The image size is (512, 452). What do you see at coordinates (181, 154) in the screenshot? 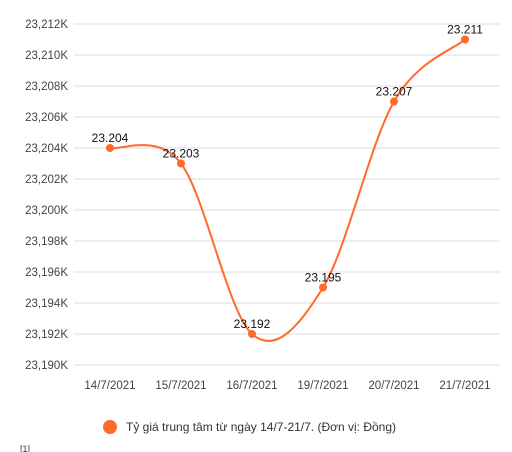
I see `data-label: 23.203` at bounding box center [181, 154].